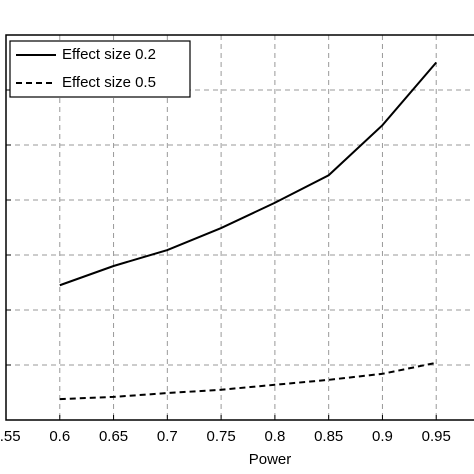 The image size is (474, 474). What do you see at coordinates (328, 436) in the screenshot?
I see `x-tick-label: 0.85` at bounding box center [328, 436].